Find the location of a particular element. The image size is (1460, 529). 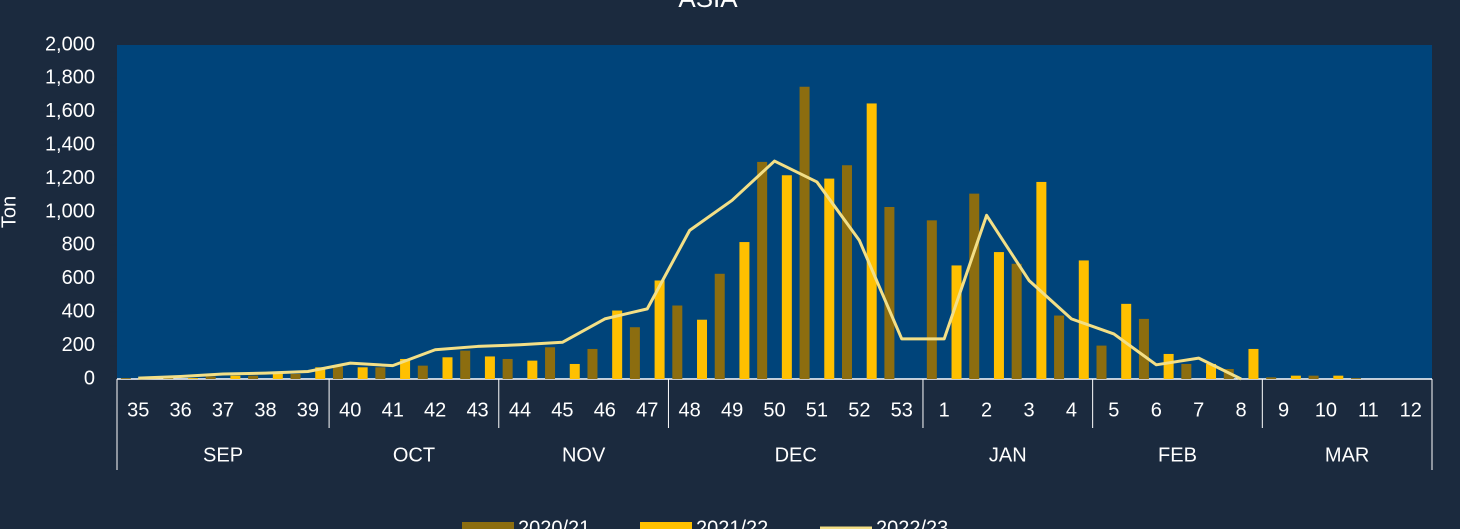

x-tick-label: 7 is located at coordinates (1198, 410).